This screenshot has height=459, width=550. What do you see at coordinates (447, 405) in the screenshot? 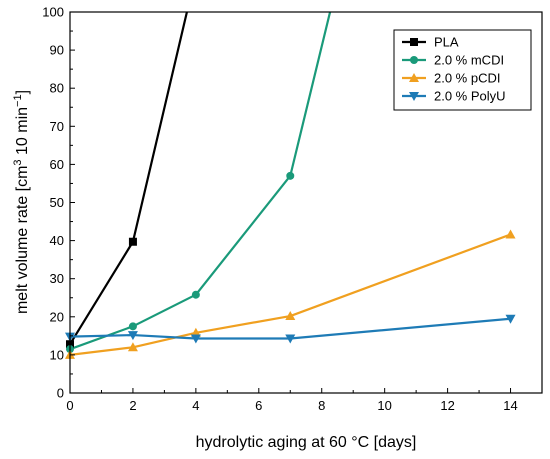
I see `x-tick-label: 12` at bounding box center [447, 405].